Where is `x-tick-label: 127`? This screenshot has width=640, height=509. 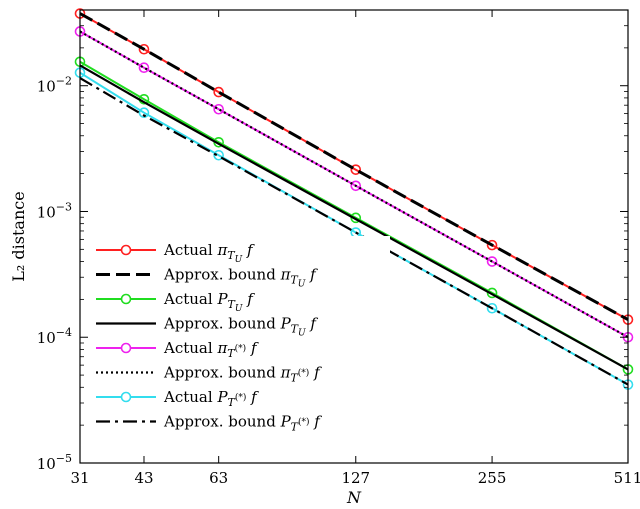
x-tick-label: 127 is located at coordinates (355, 478).